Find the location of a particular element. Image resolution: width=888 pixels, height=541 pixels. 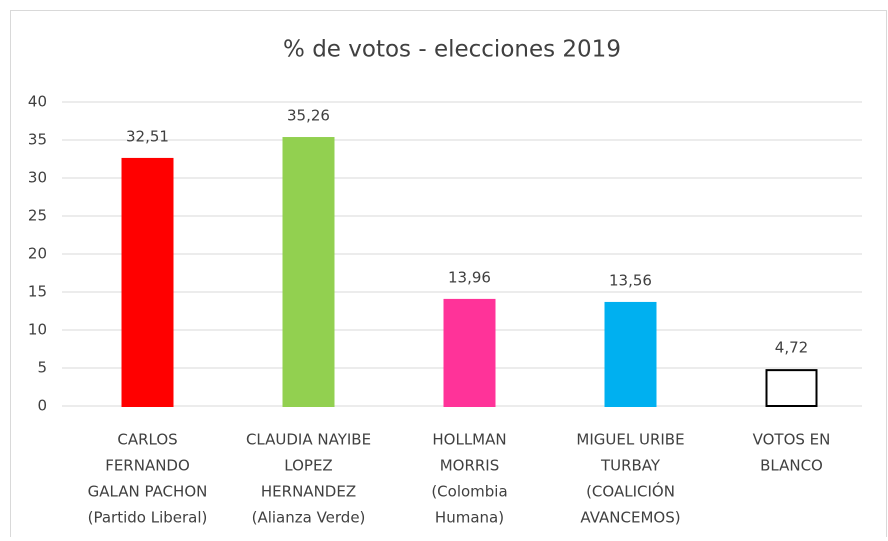

x-tick-label: CARLOS is located at coordinates (147, 440).